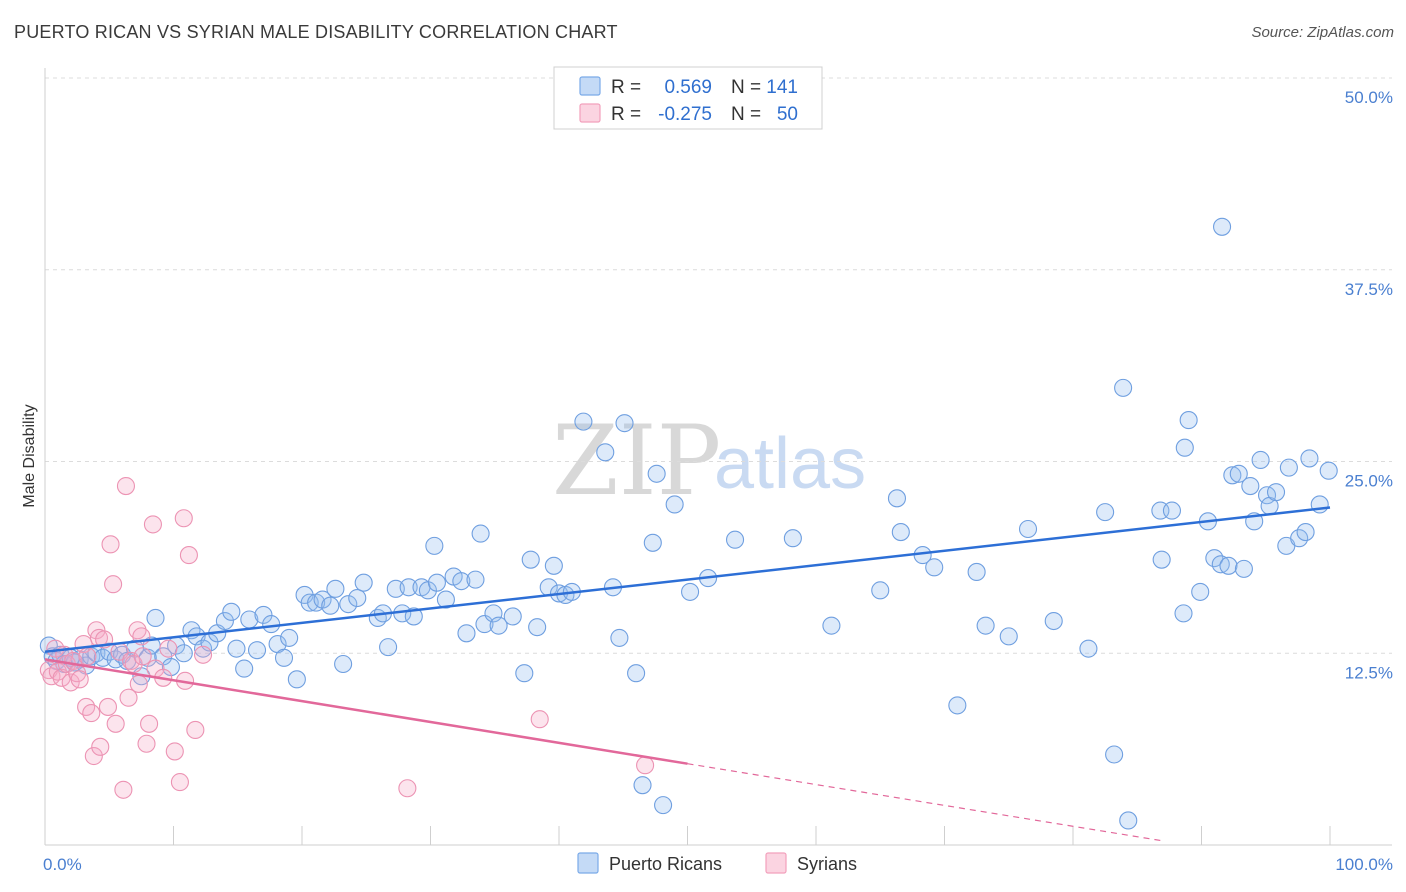 The width and height of the screenshot is (1406, 892). Describe the element at coordinates (1369, 289) in the screenshot. I see `y-tick-label-2: 37.5%` at that location.